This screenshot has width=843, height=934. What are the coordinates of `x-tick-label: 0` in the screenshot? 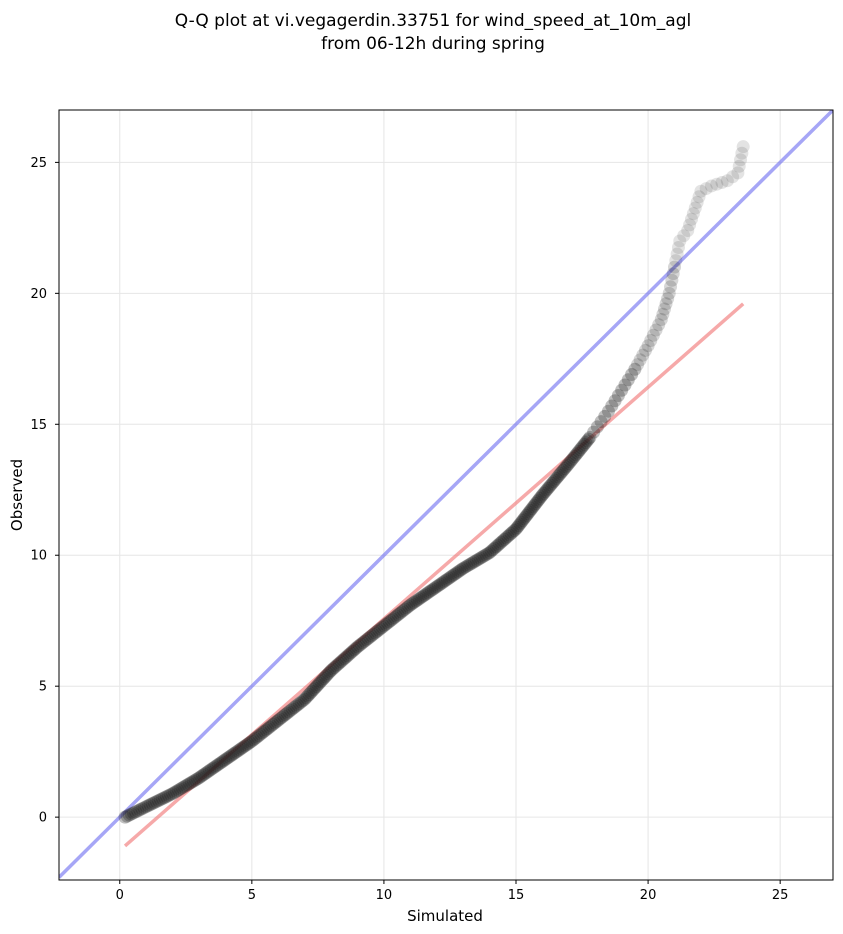 It's located at (120, 895).